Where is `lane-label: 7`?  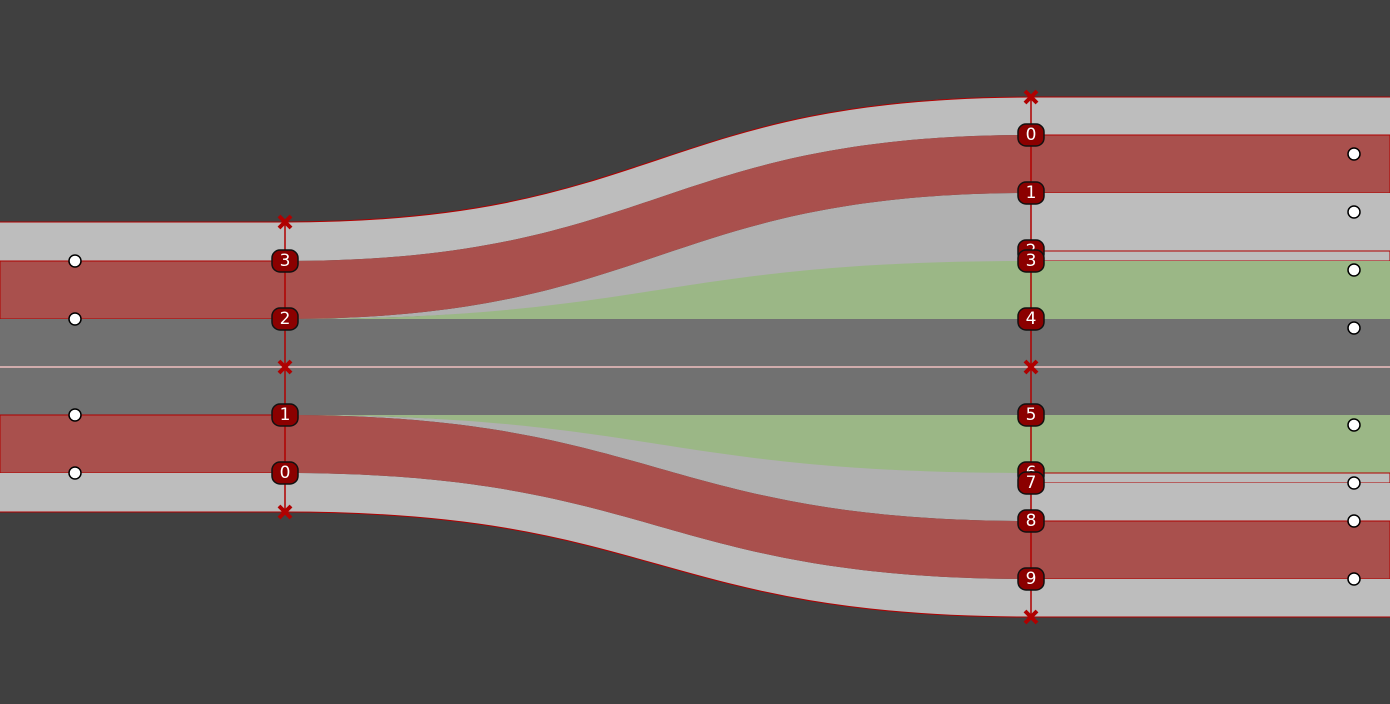
lane-label: 7 is located at coordinates (1031, 483).